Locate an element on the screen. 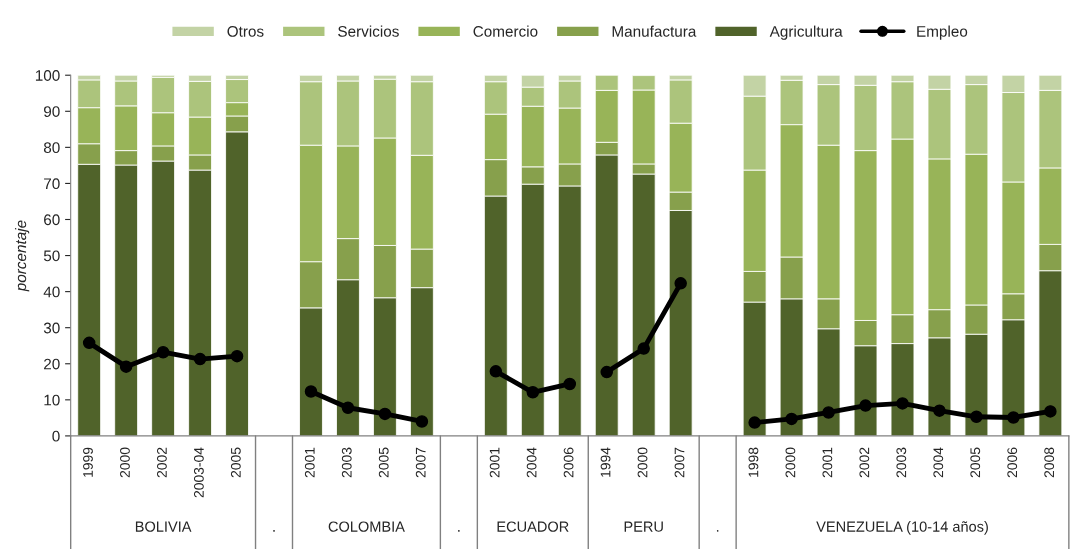  y-tick-label: 100 is located at coordinates (47, 75).